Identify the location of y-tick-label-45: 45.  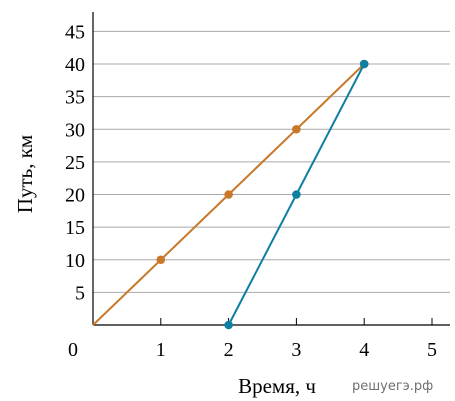
(75, 32).